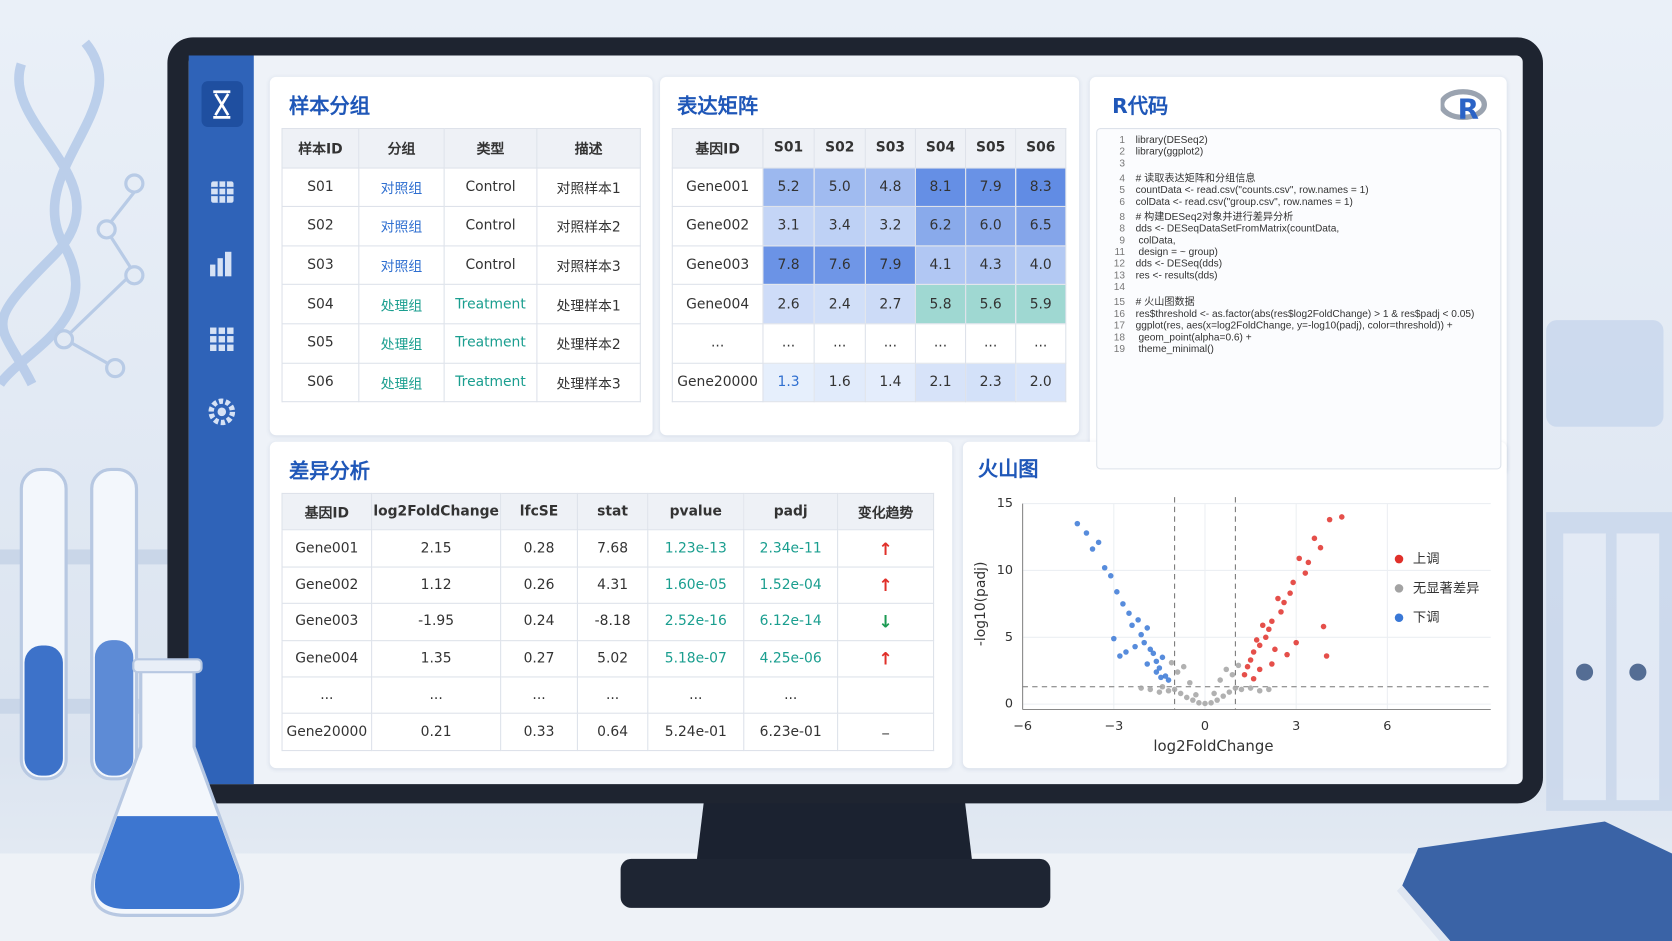  I want to click on code-line: 1 library(DESeq2), so click(1298, 140).